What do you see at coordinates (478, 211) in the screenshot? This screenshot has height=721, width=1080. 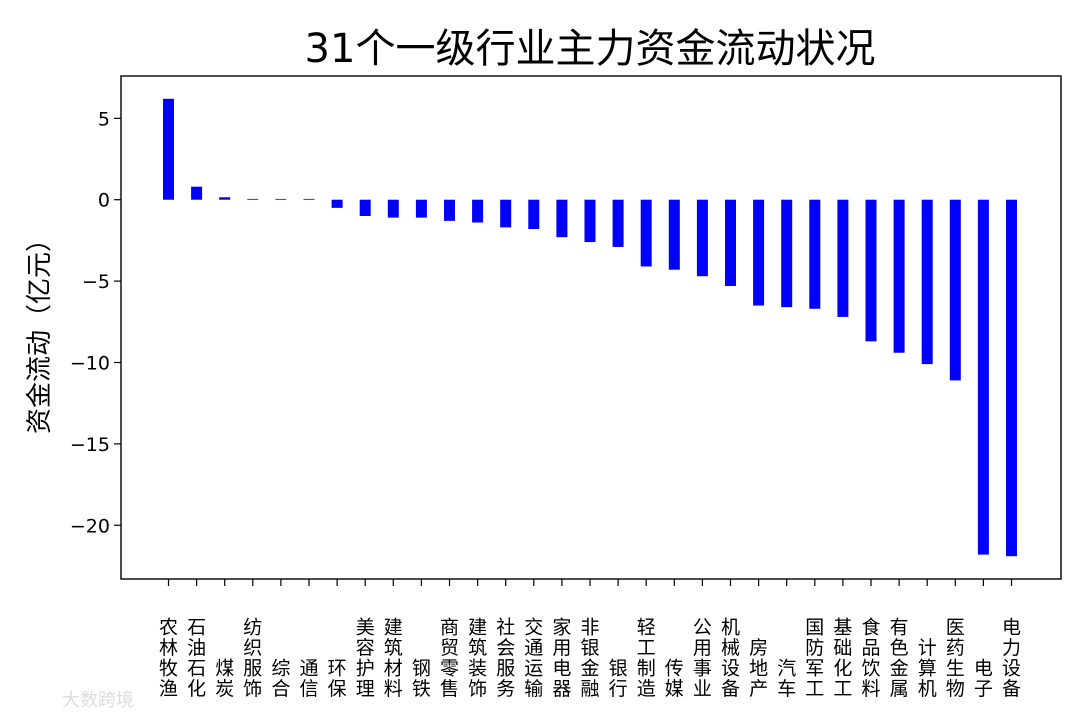 I see `bar-建筑装饰` at bounding box center [478, 211].